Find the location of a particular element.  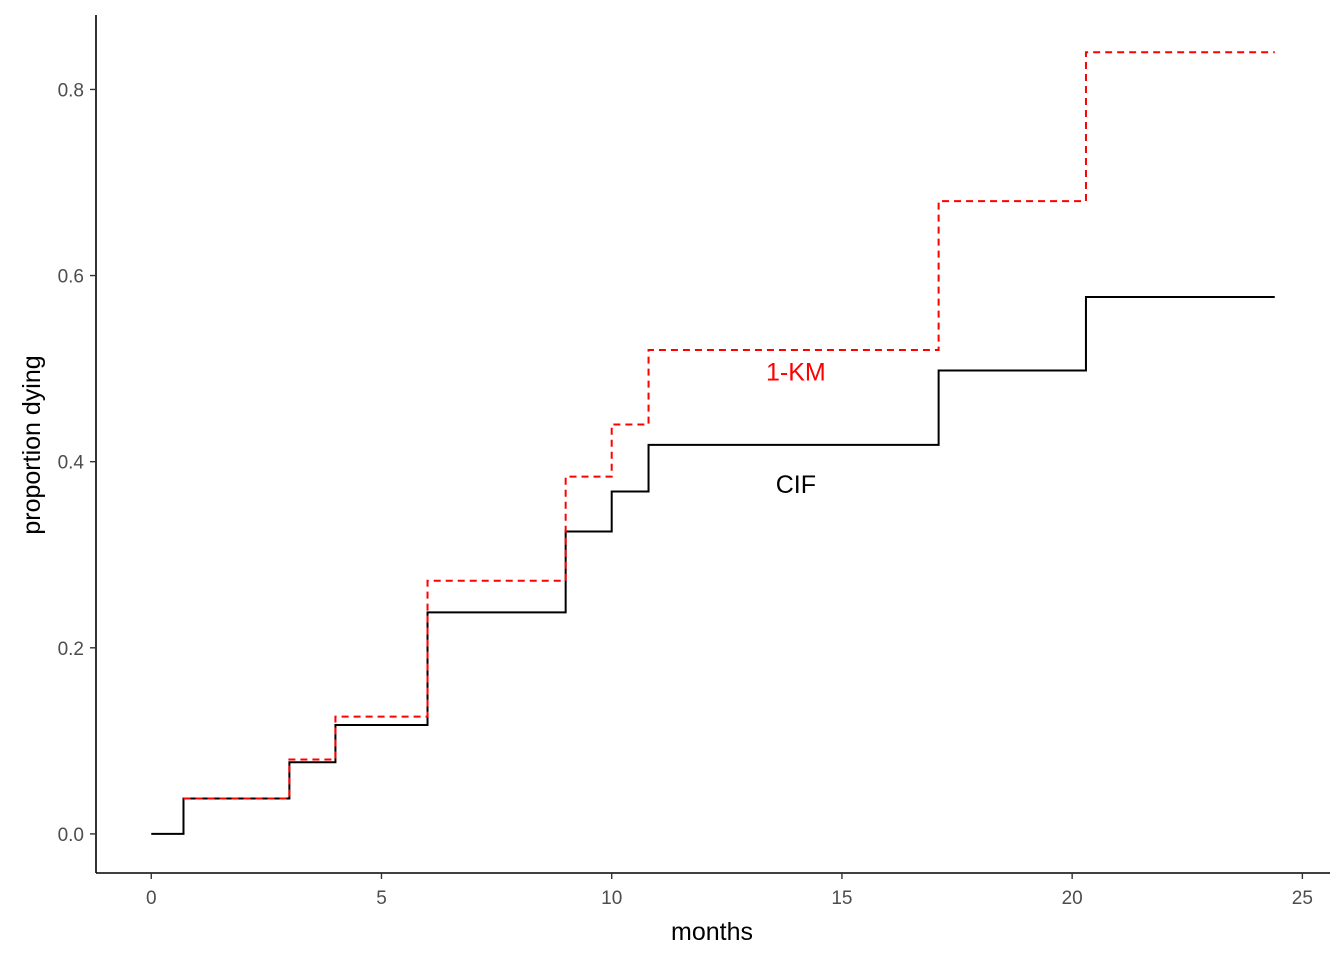

y-axis-ticks: 0.0 0.2 0.4 0.6 0.8 is located at coordinates (77, 463).